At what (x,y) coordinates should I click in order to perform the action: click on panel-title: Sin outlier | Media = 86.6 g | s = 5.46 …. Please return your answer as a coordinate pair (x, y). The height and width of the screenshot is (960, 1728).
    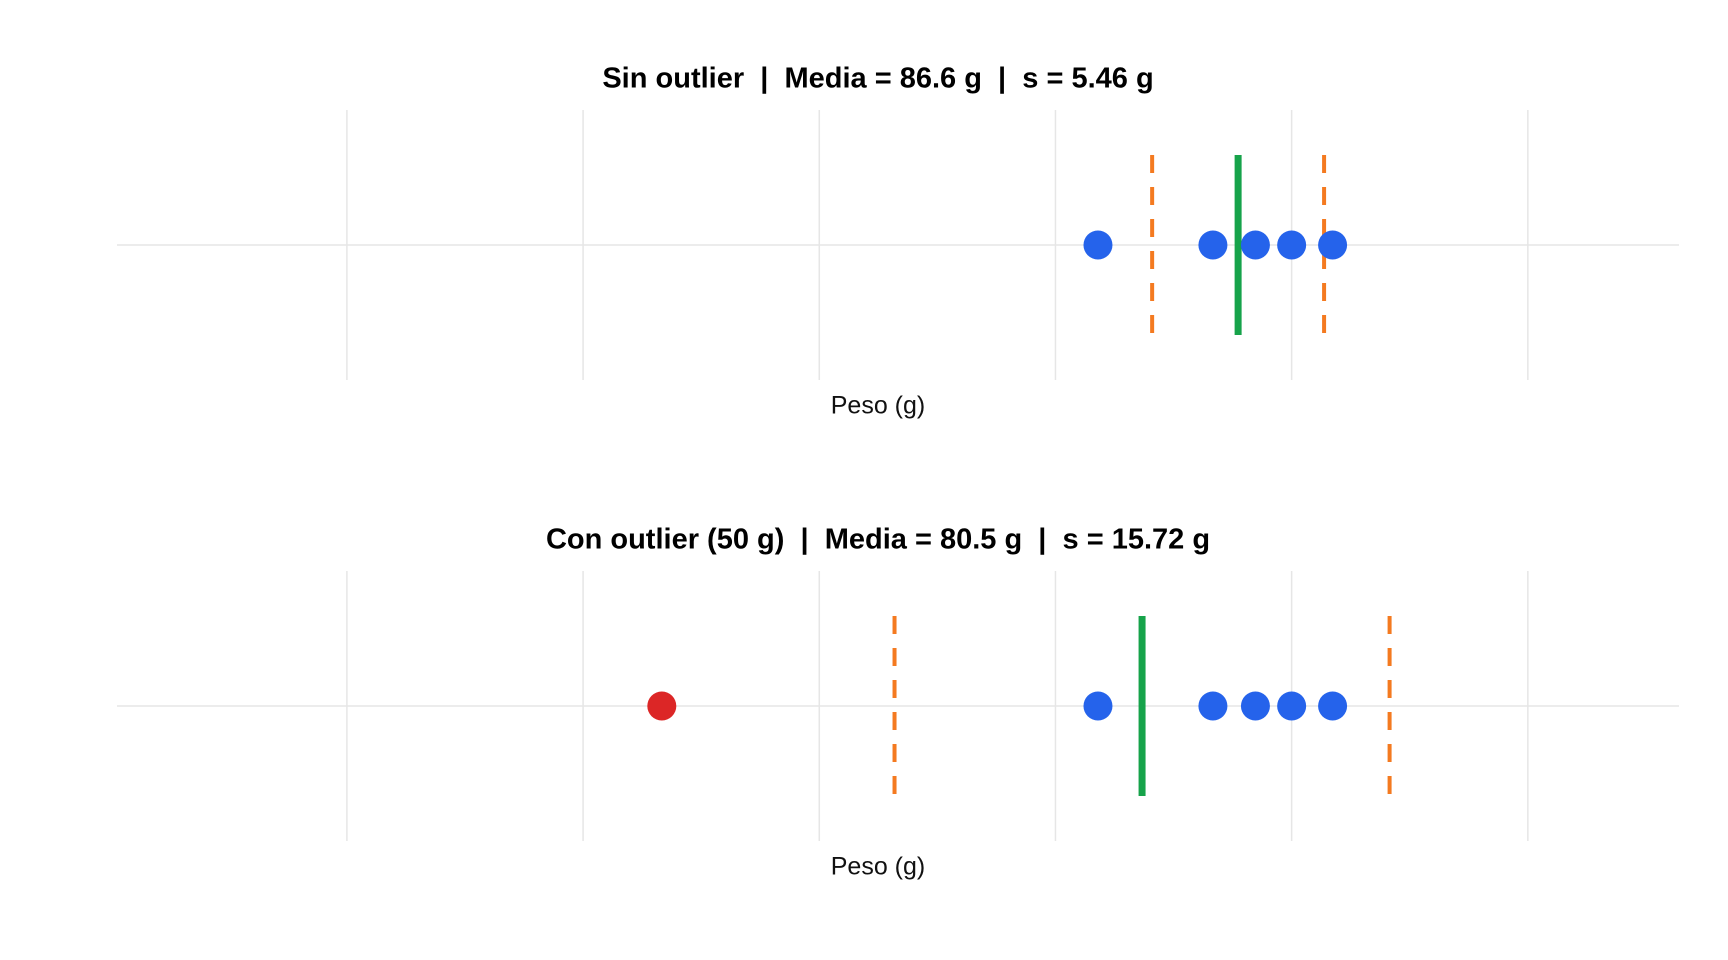
    Looking at the image, I should click on (877, 79).